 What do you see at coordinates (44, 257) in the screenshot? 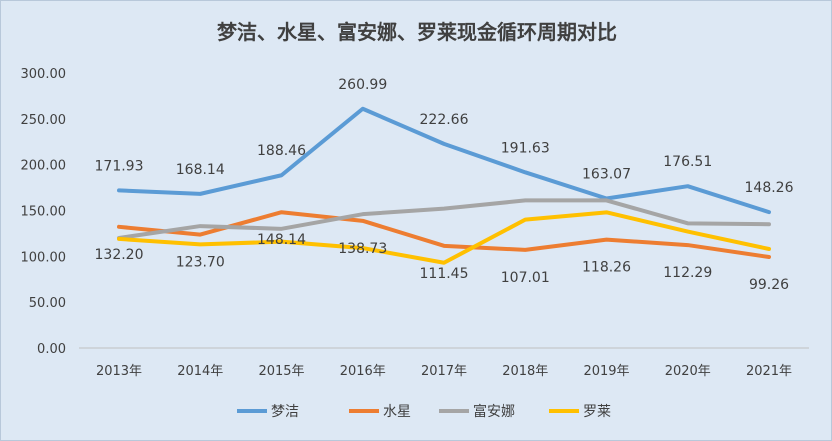
I see `y-tick-label: 100.00` at bounding box center [44, 257].